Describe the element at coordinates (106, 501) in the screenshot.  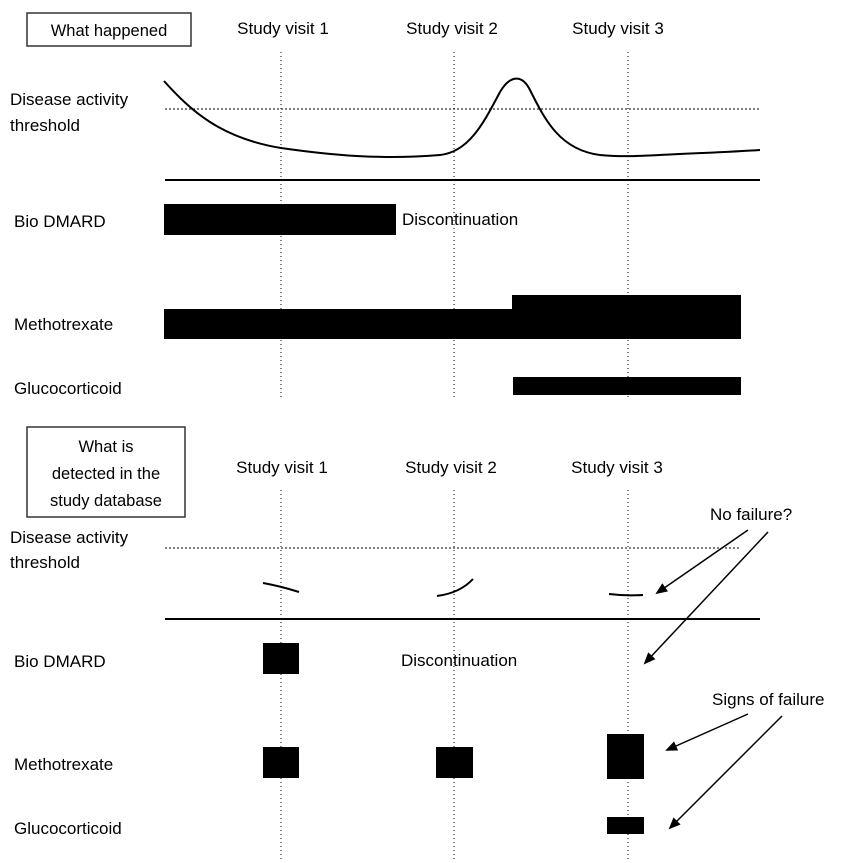
I see `bottom-title-line3: study database` at that location.